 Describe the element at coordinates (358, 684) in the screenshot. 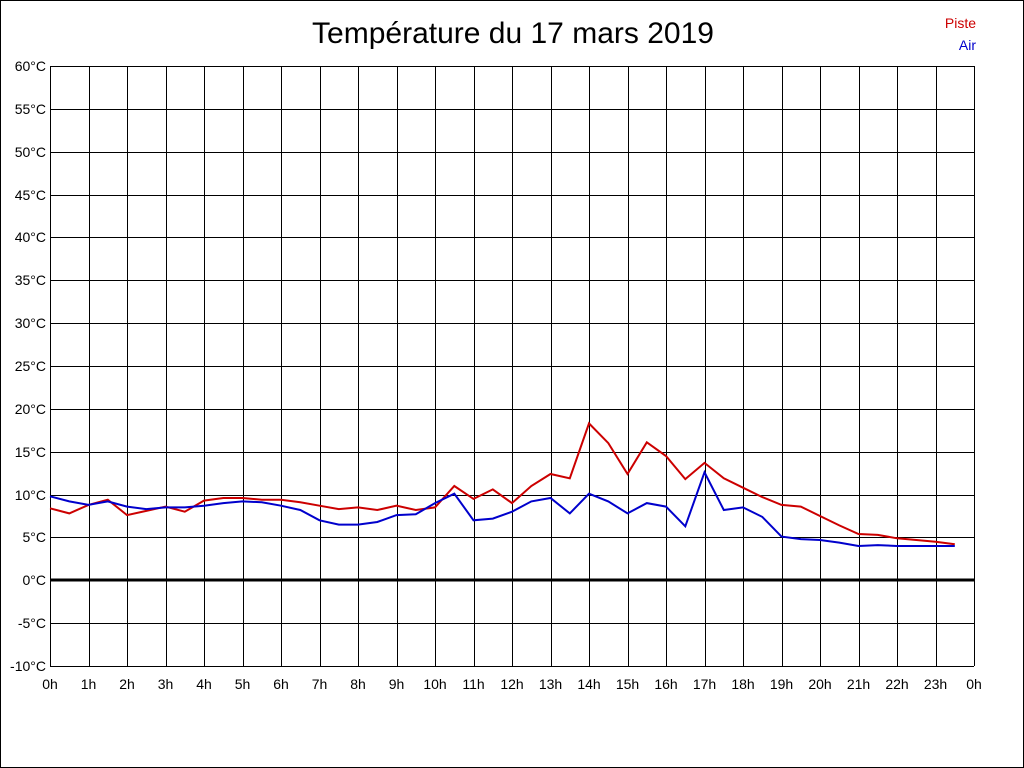

I see `x-tick-label: 8h` at that location.